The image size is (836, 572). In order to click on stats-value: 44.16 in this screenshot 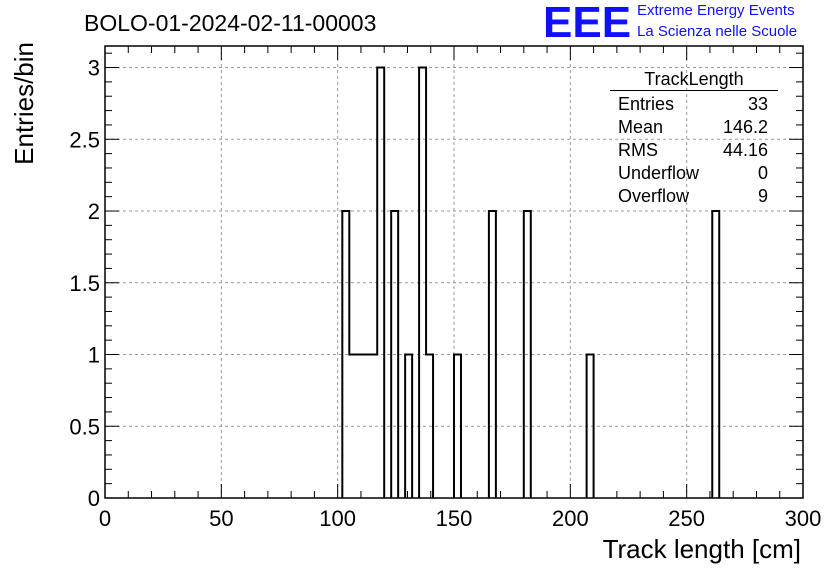, I will do `click(745, 150)`.